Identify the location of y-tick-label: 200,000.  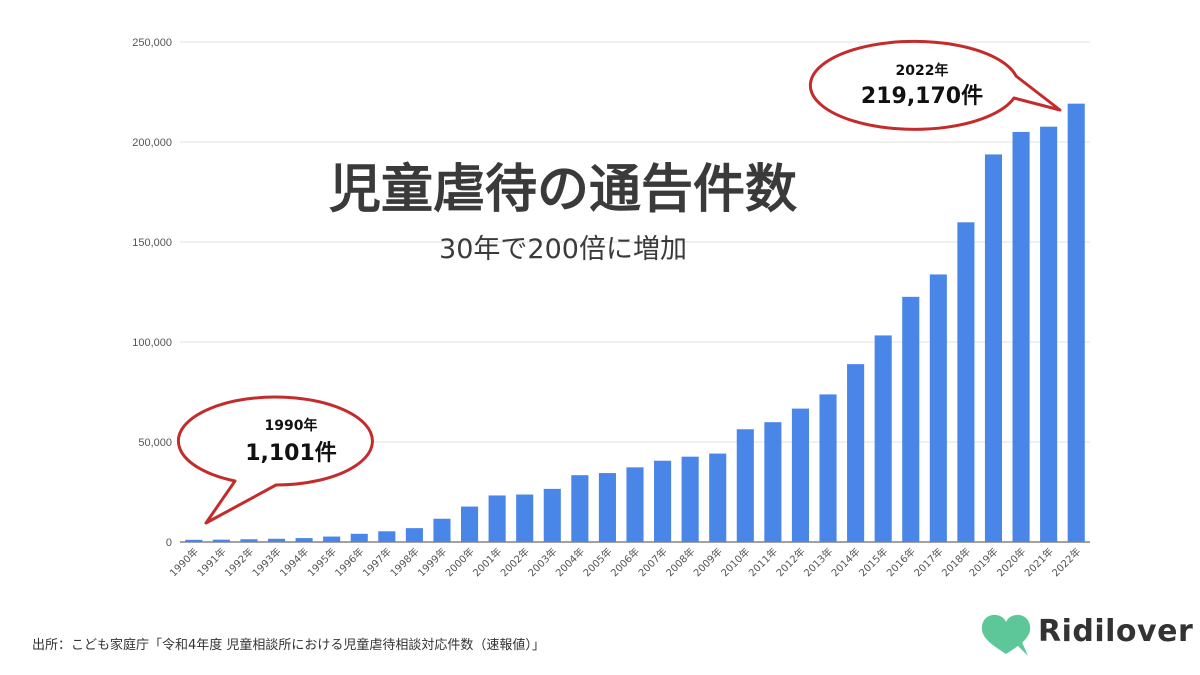
(152, 143).